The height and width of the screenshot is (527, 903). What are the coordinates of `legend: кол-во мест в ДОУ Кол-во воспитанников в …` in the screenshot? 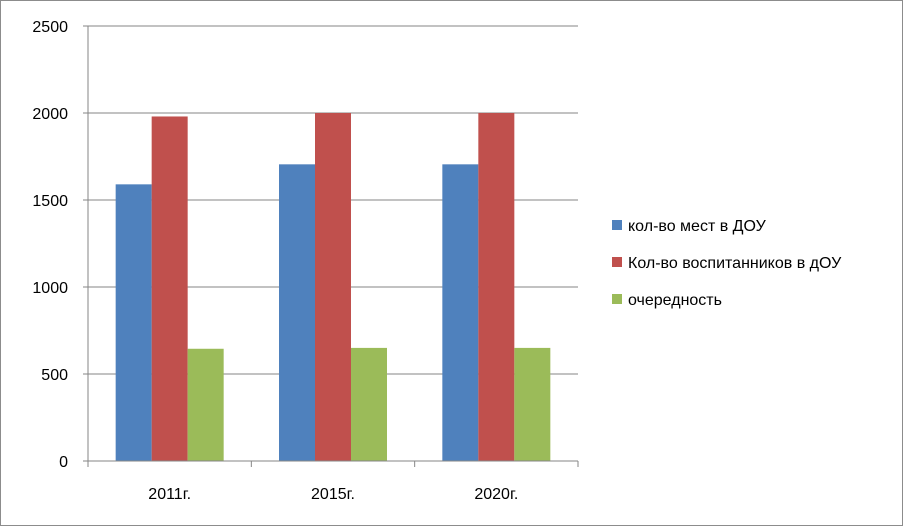 It's located at (727, 263).